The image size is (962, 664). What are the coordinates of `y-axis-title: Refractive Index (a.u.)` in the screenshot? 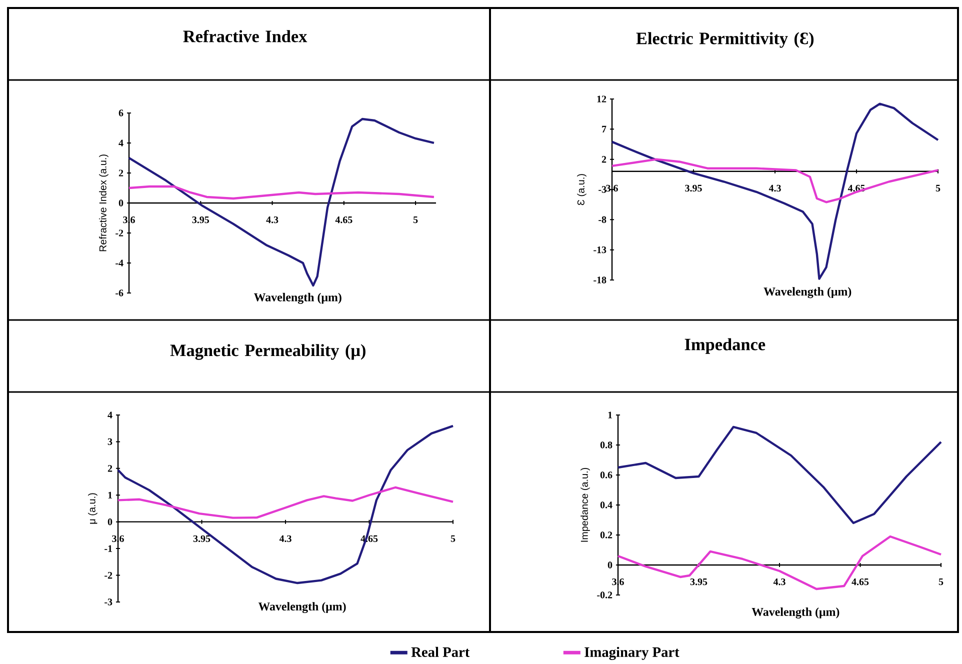 It's located at (103, 203).